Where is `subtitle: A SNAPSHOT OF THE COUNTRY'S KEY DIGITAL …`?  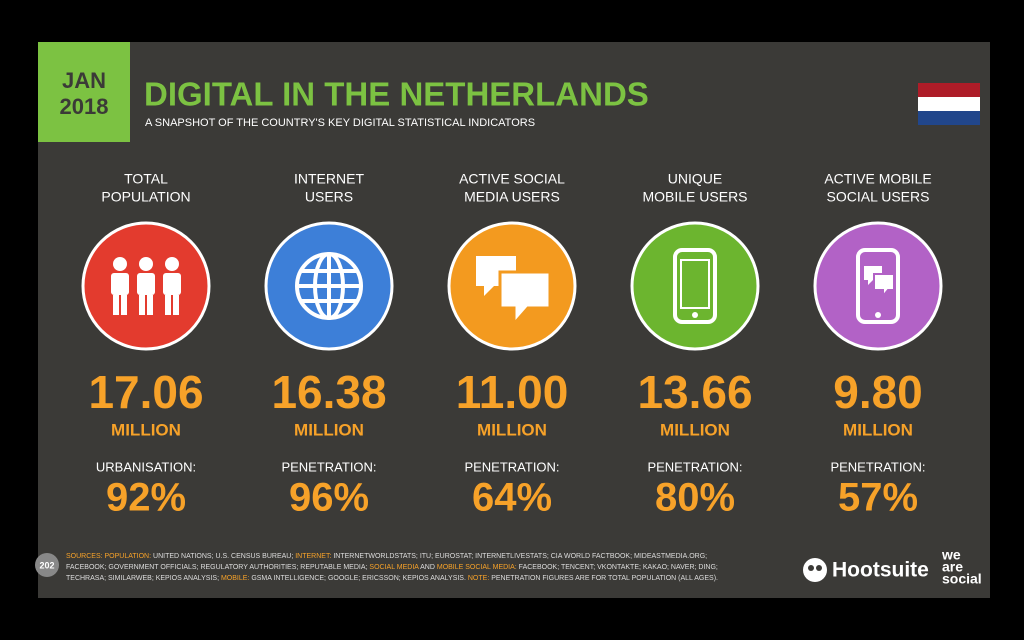
subtitle: A SNAPSHOT OF THE COUNTRY'S KEY DIGITAL … is located at coordinates (340, 123).